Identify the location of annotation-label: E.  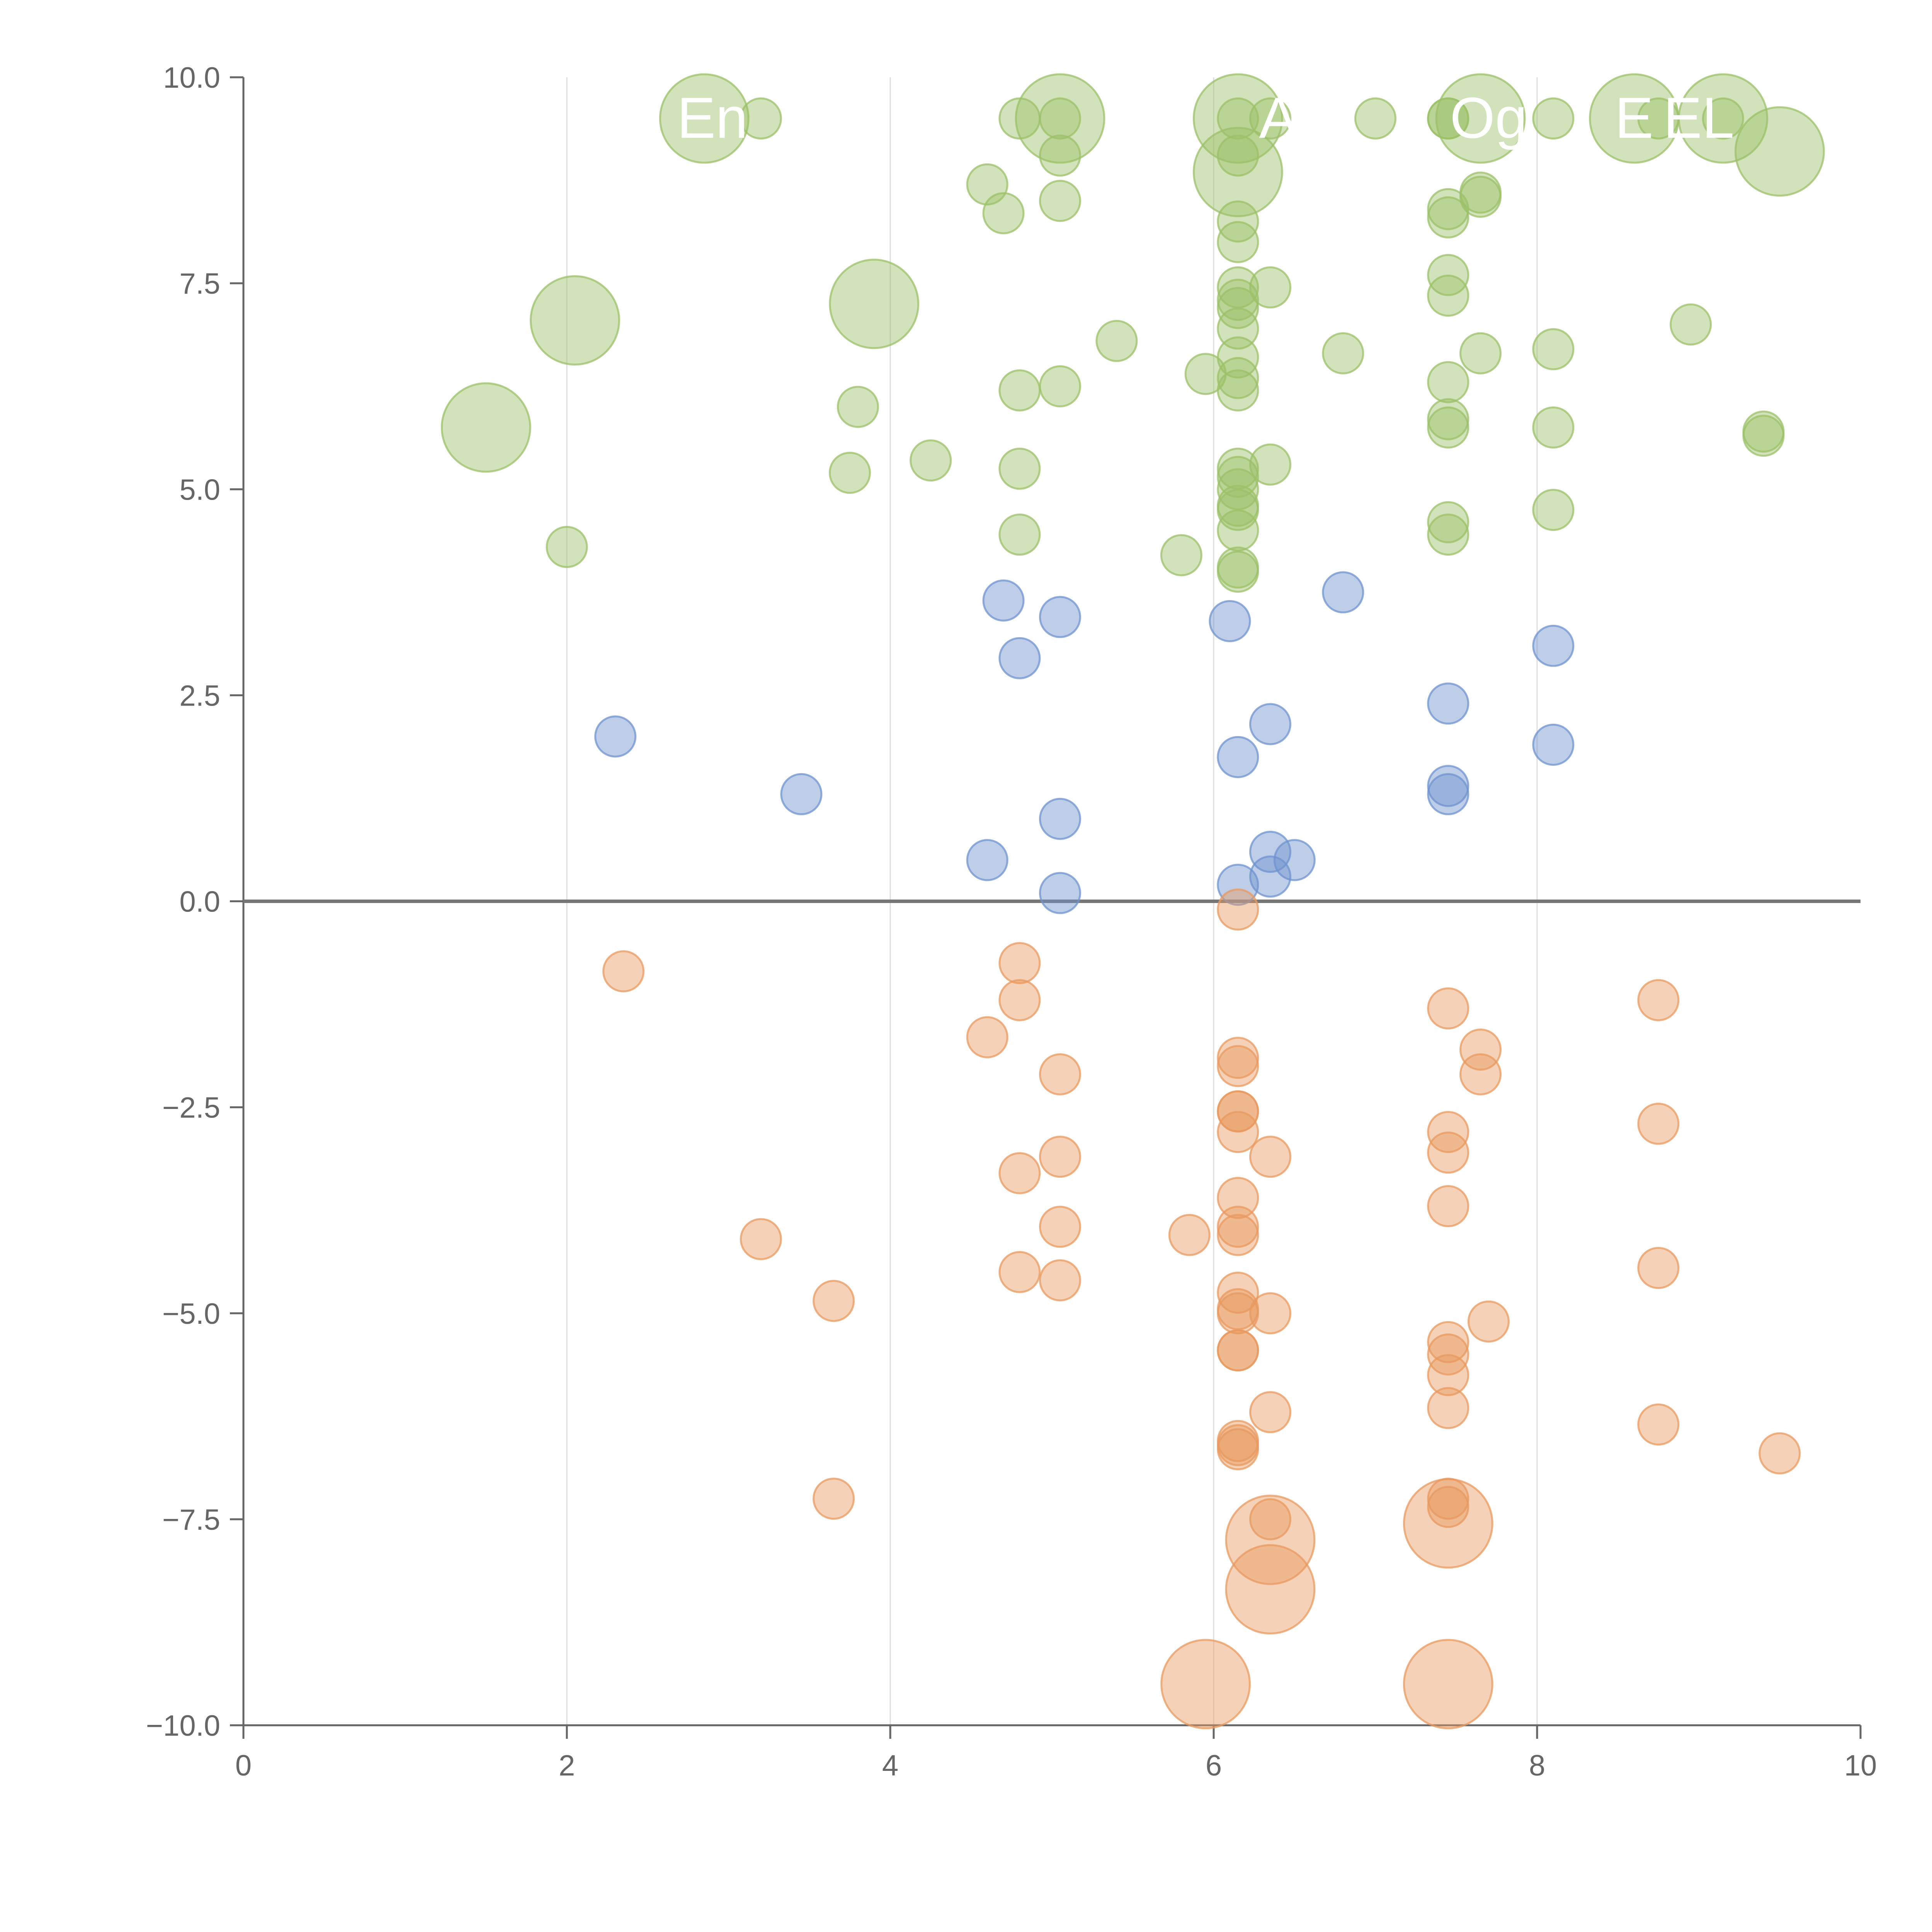
(1634, 118).